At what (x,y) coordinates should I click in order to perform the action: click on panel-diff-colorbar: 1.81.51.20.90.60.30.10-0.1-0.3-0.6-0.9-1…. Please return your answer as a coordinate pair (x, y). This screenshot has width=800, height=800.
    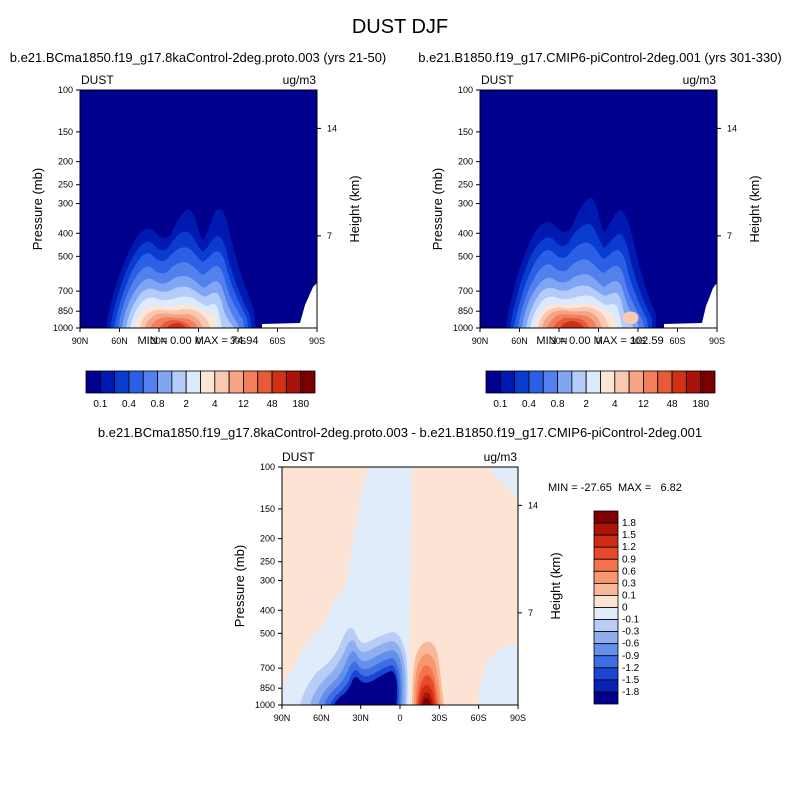
    Looking at the image, I should click on (616, 607).